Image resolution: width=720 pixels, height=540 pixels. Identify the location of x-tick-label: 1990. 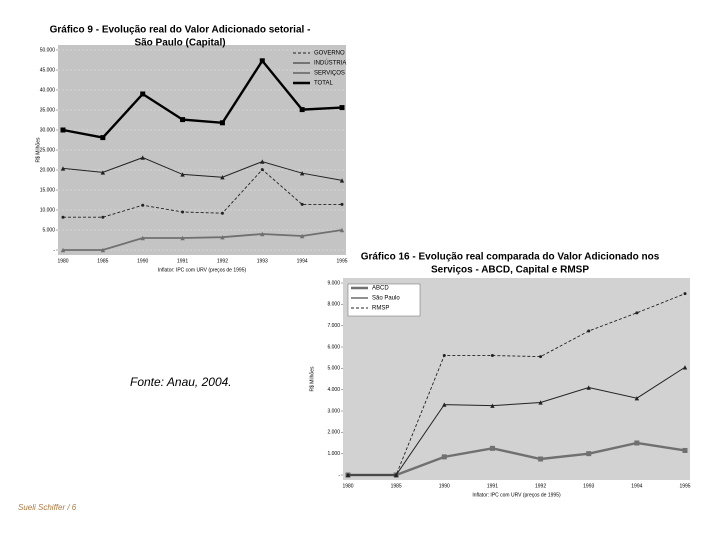
(444, 486).